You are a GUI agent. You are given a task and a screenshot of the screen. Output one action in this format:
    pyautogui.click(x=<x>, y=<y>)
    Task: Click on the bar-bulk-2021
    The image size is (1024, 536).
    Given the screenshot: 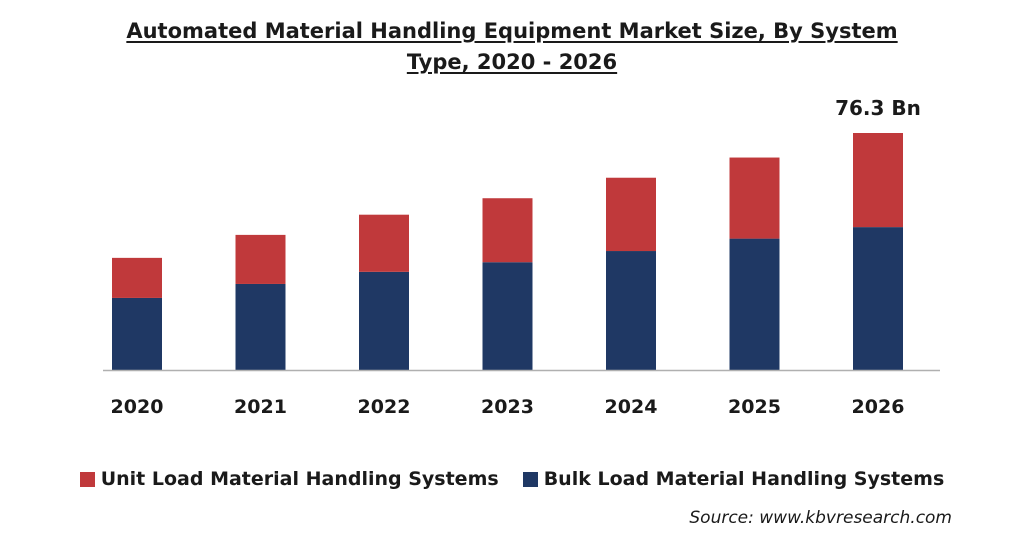 What is the action you would take?
    pyautogui.click(x=260, y=326)
    